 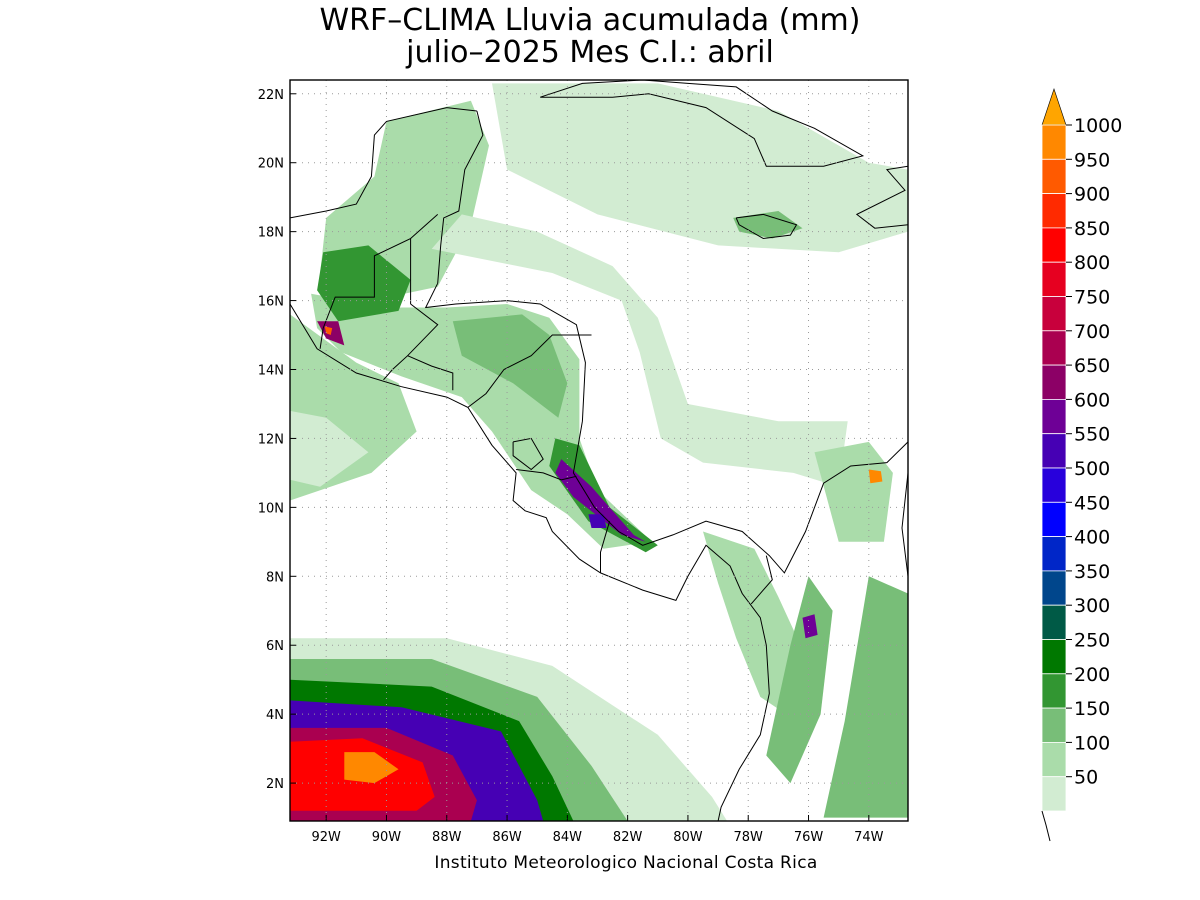 What do you see at coordinates (329, 448) in the screenshot?
I see `rain-area-pacific-plume-inner` at bounding box center [329, 448].